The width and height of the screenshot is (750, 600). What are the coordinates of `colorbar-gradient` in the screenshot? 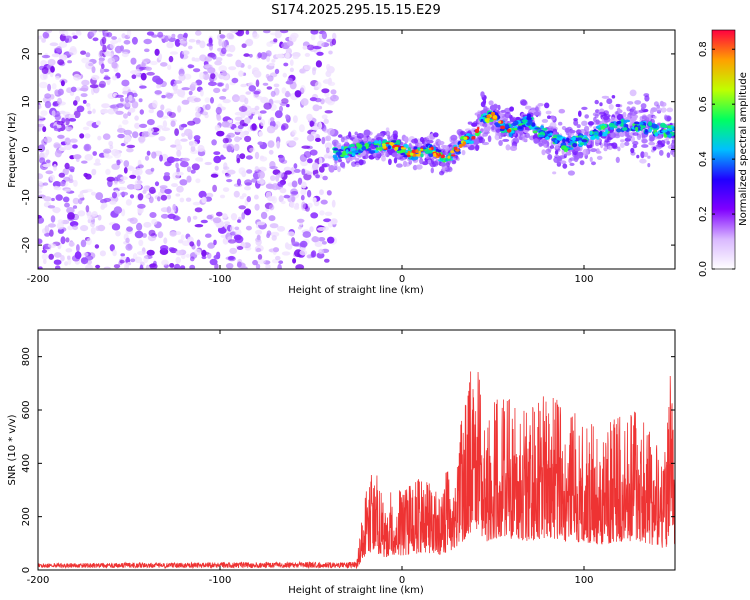 It's located at (723, 149).